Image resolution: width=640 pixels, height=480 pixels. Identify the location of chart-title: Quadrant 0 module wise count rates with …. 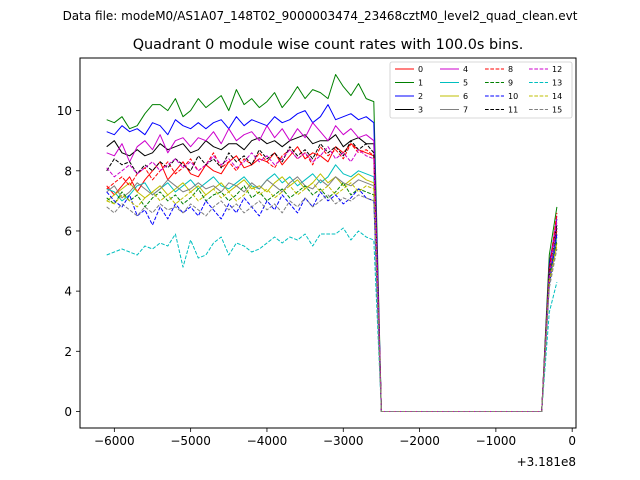
(328, 45).